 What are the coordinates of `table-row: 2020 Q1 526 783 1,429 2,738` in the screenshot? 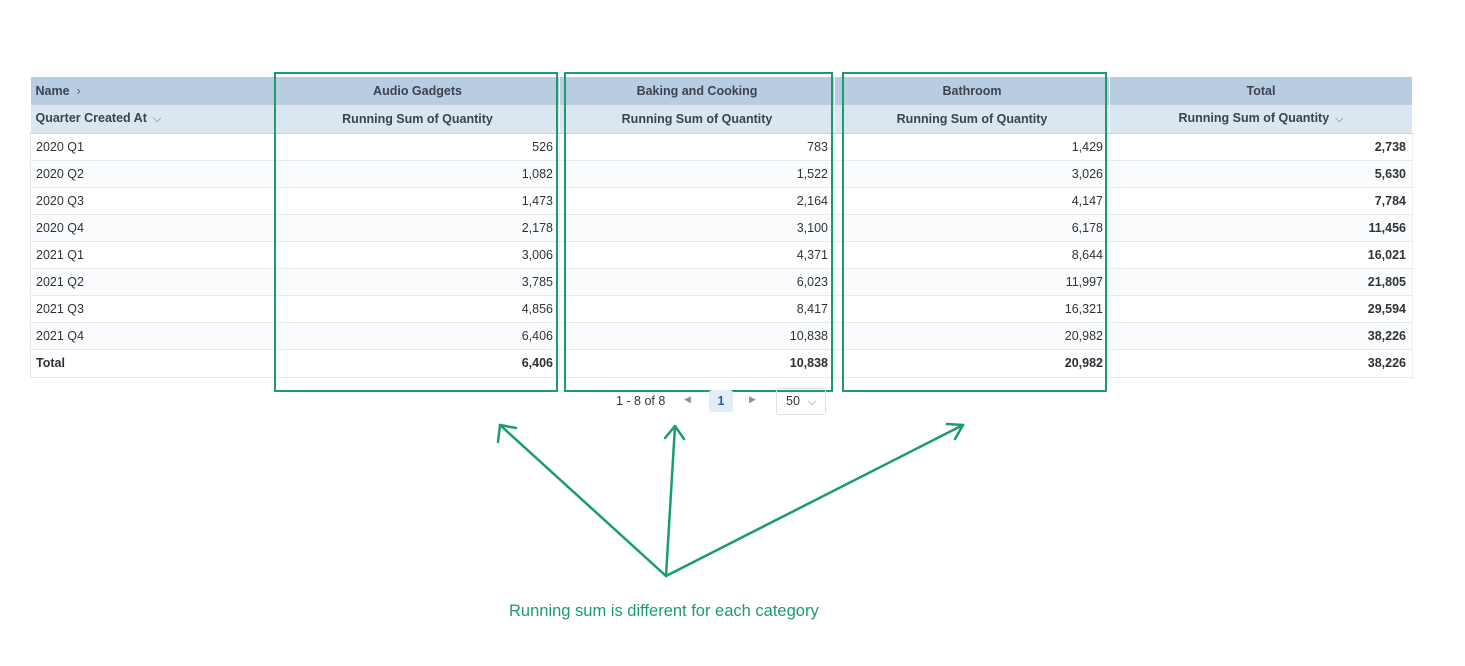 It's located at (721, 147).